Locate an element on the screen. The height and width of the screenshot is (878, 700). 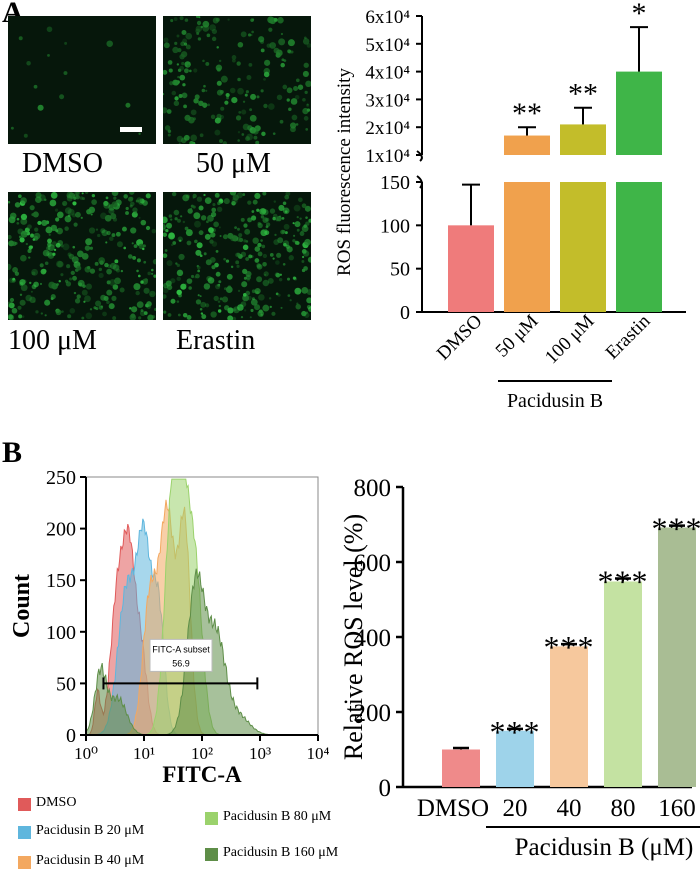
x-tick-label: Erastin is located at coordinates (628, 336).